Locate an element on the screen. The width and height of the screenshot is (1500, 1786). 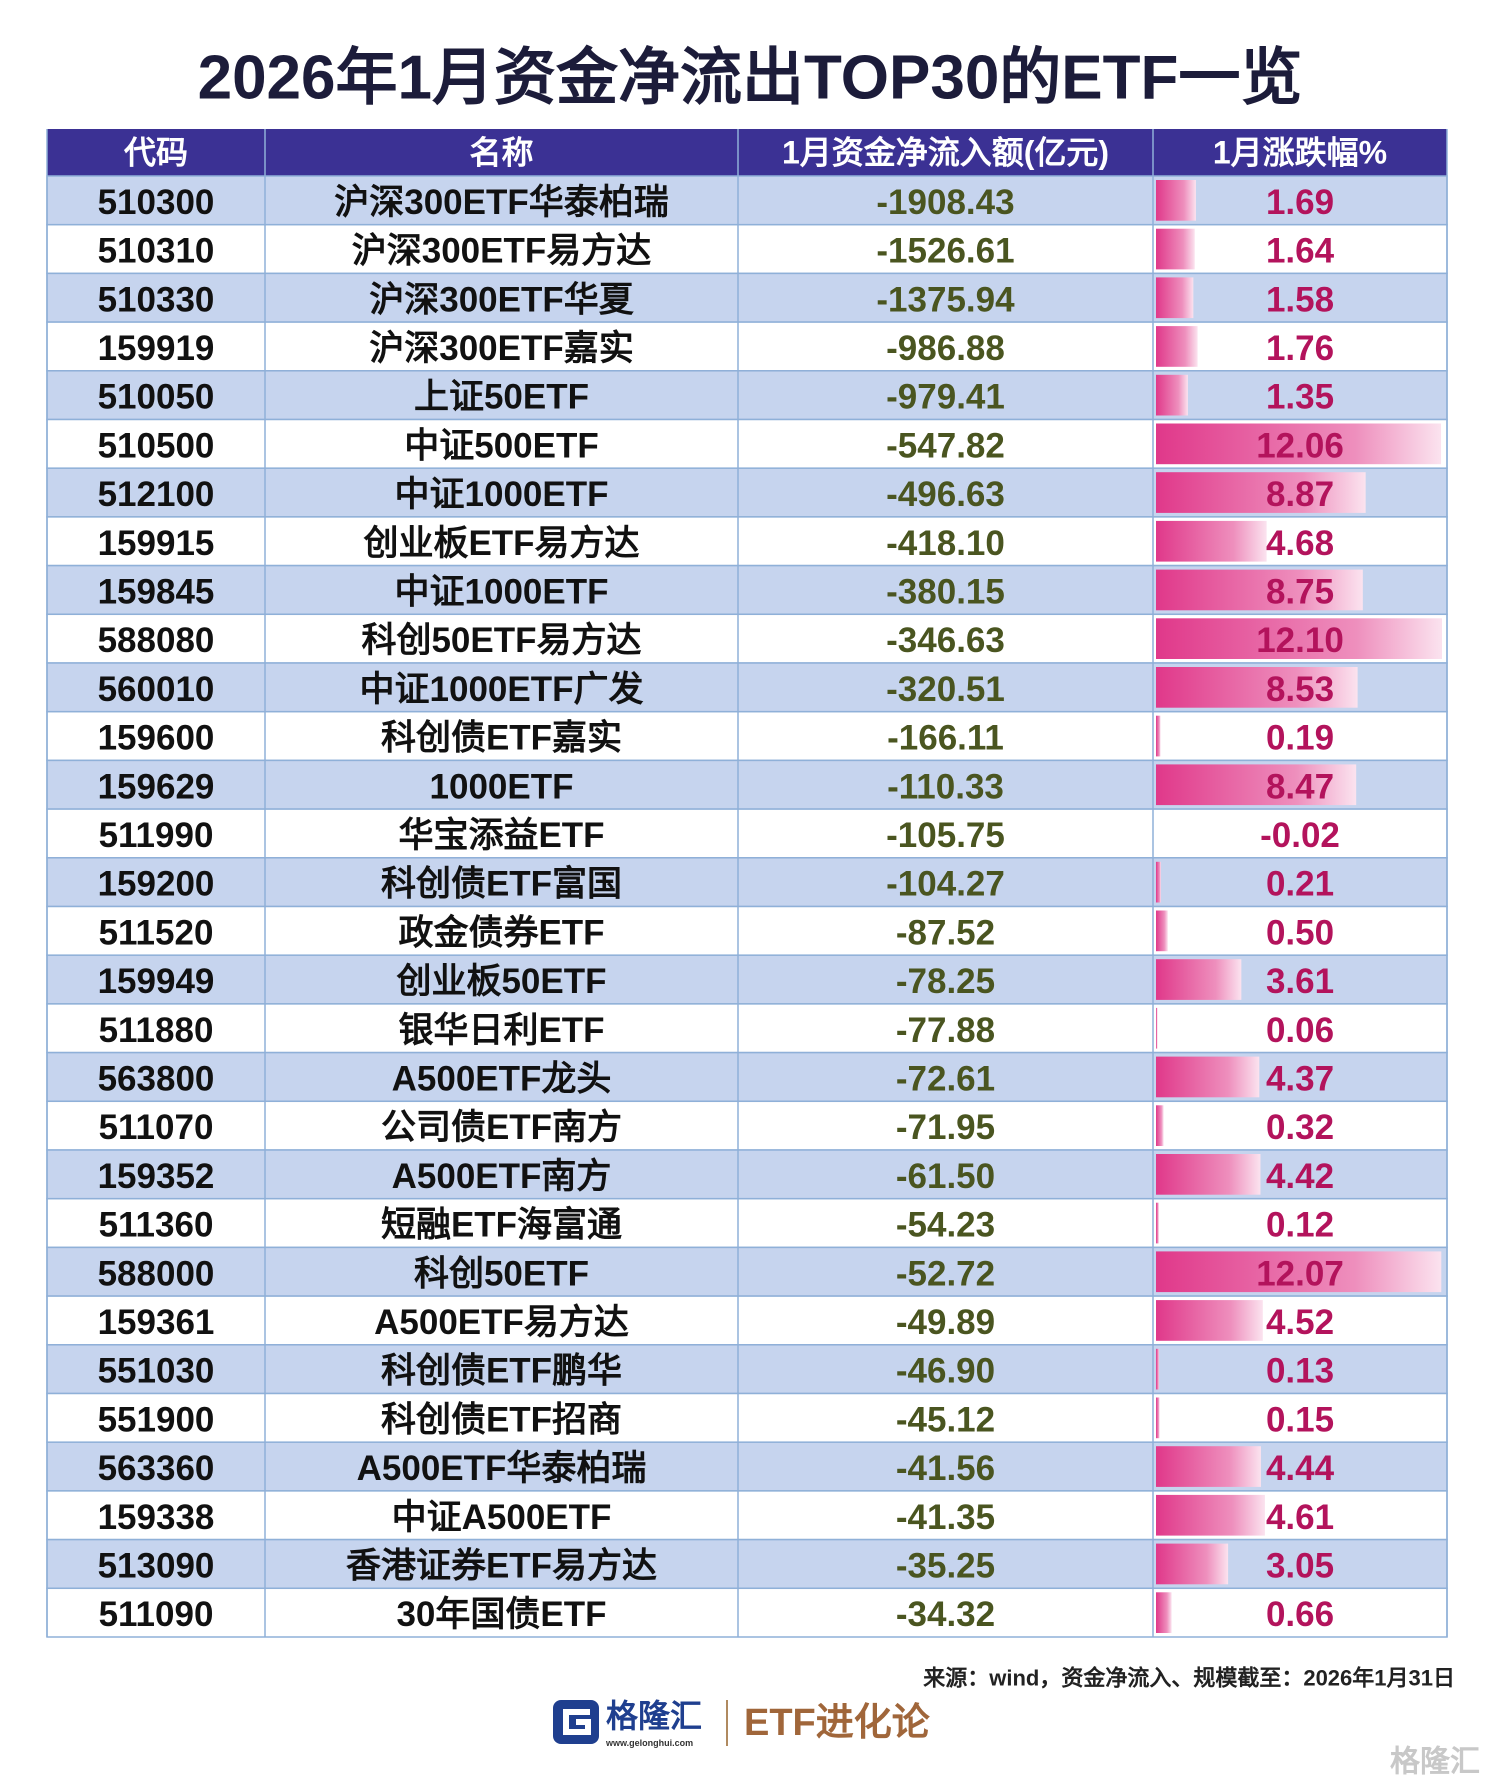
change: 4.52 is located at coordinates (1300, 1322).